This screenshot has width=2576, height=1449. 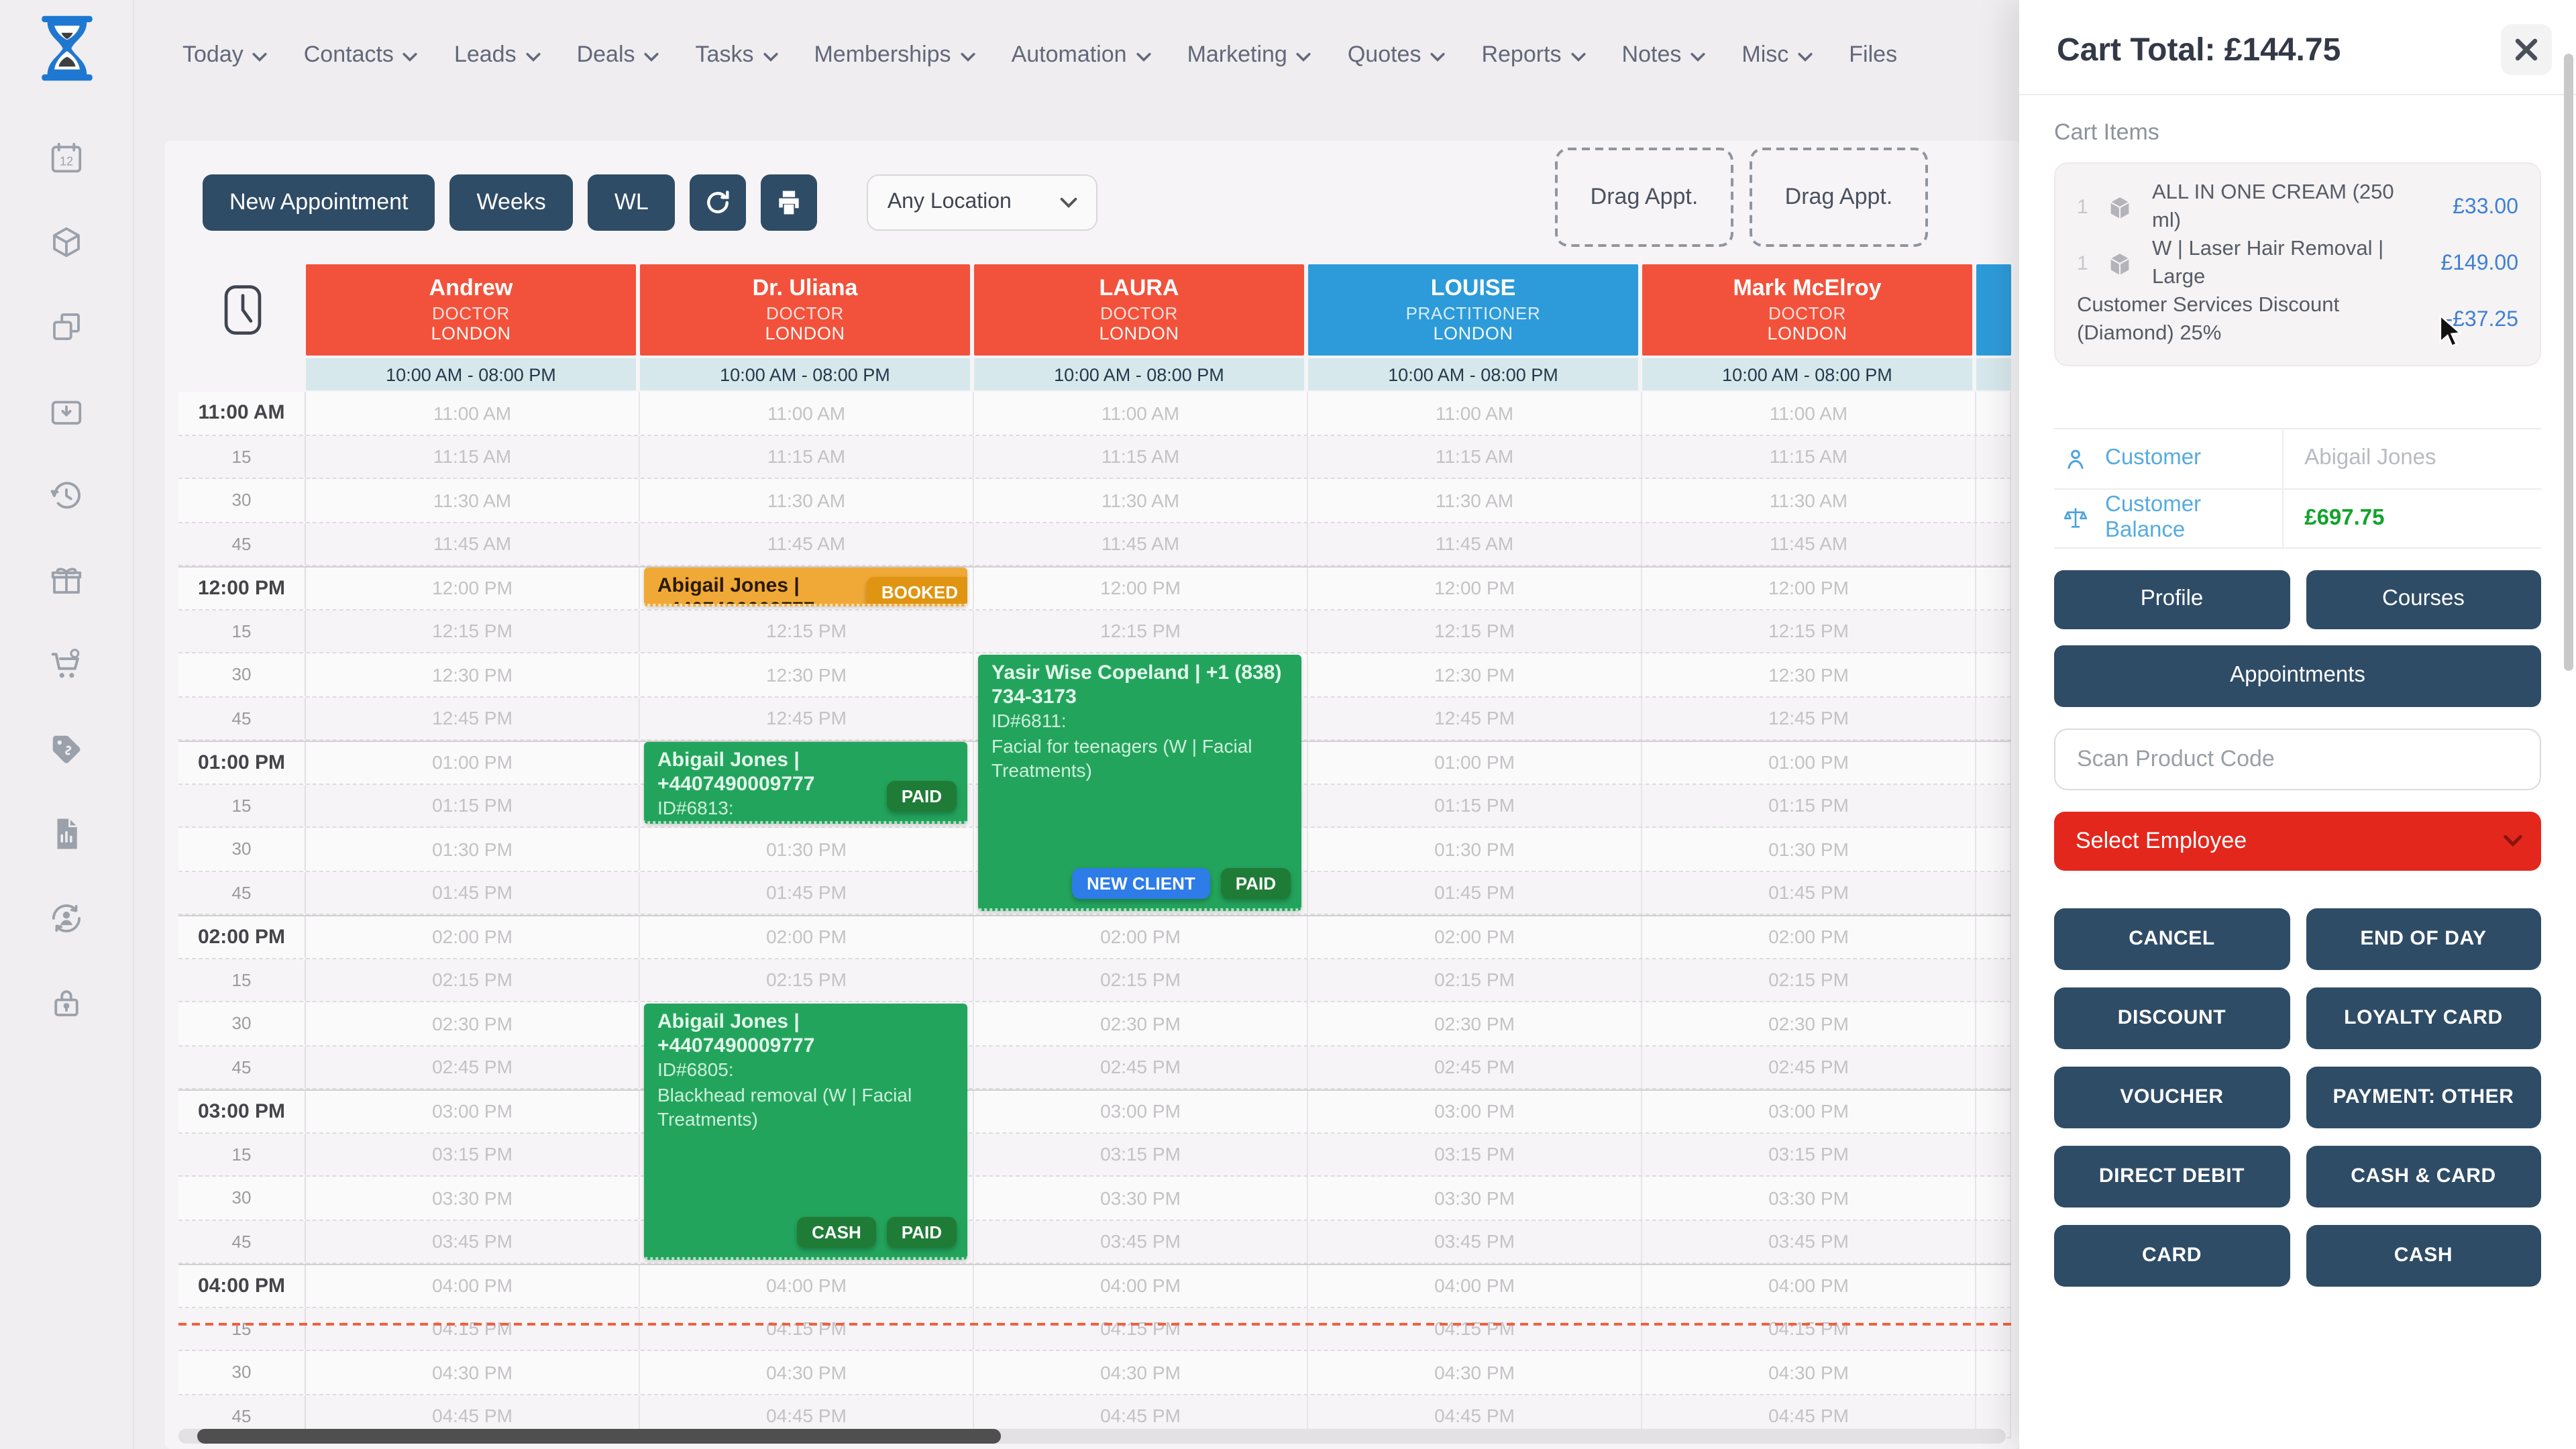 What do you see at coordinates (471, 310) in the screenshot?
I see `staff-column-header: Andrew DOCTOR LONDON` at bounding box center [471, 310].